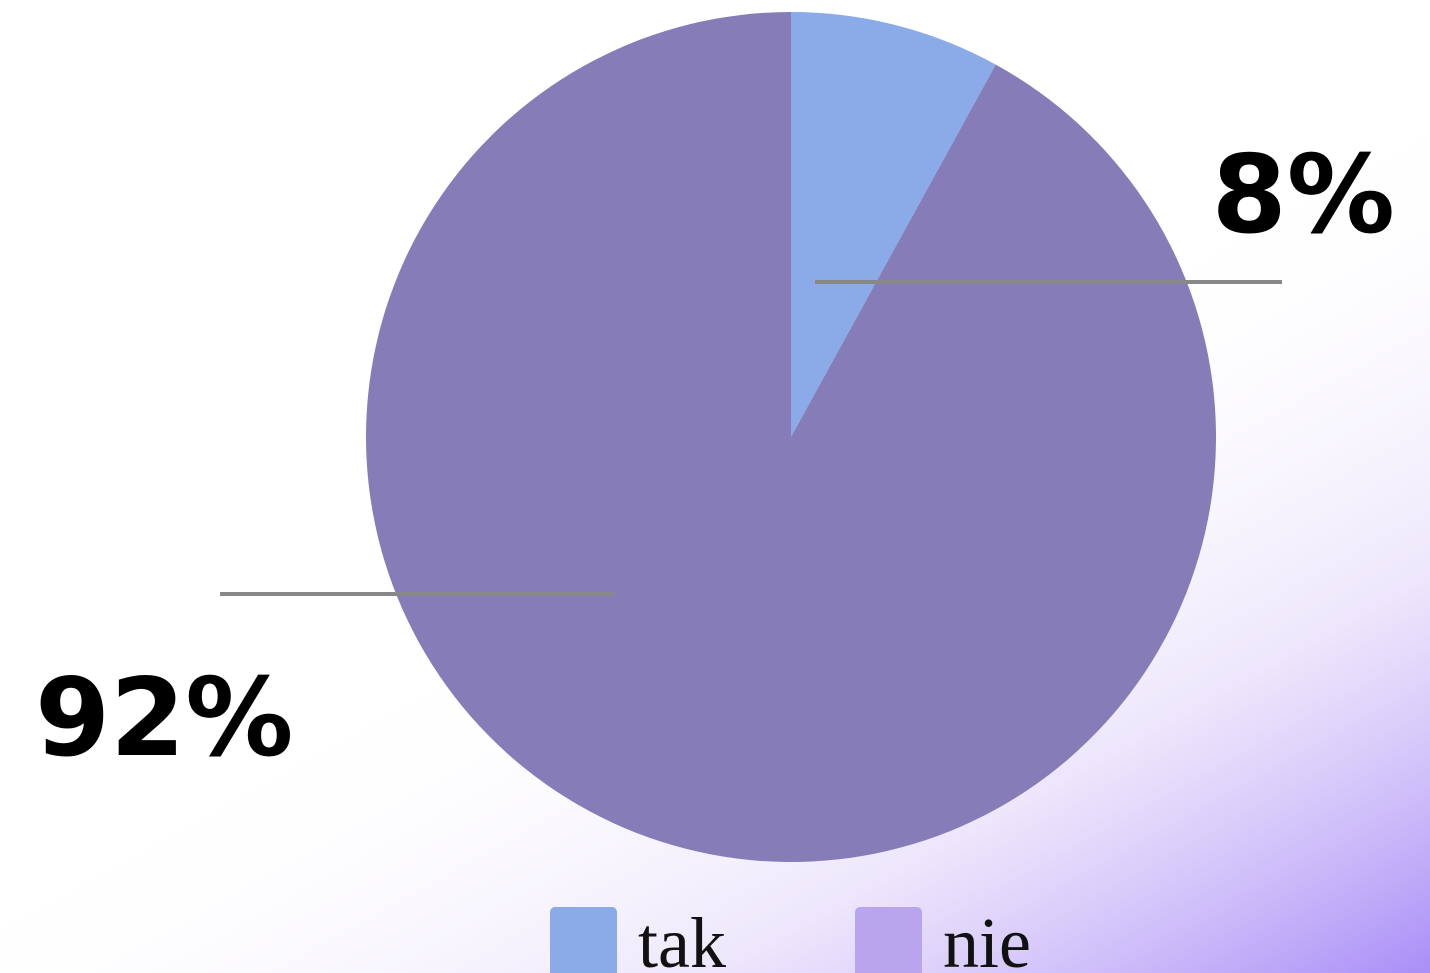  What do you see at coordinates (987, 938) in the screenshot?
I see `legend-label: nie` at bounding box center [987, 938].